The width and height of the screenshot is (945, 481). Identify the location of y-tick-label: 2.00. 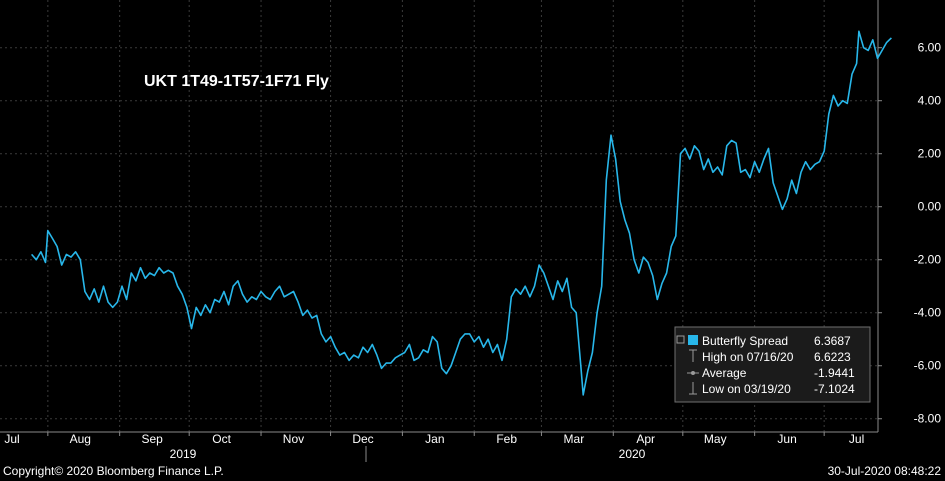
(930, 154).